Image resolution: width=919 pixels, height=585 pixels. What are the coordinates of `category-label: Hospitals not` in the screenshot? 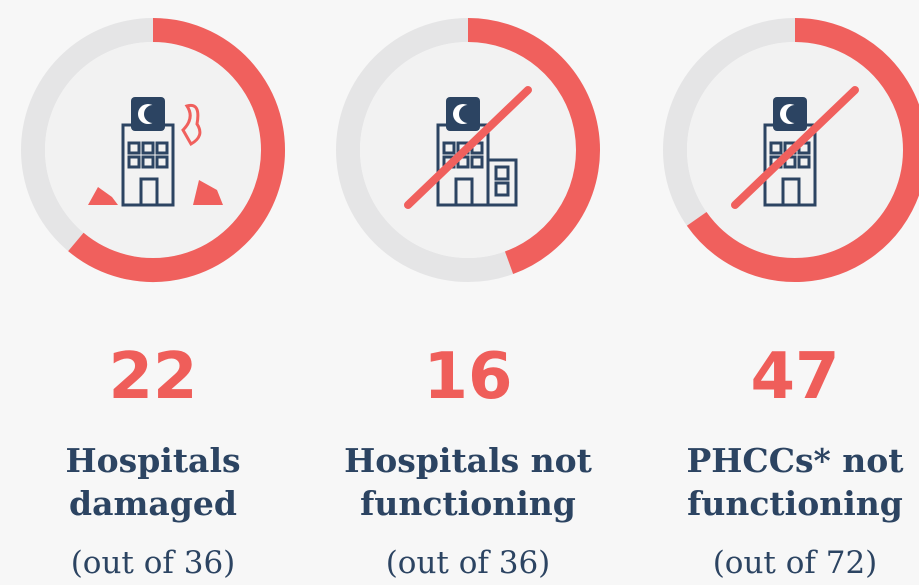 It's located at (468, 460).